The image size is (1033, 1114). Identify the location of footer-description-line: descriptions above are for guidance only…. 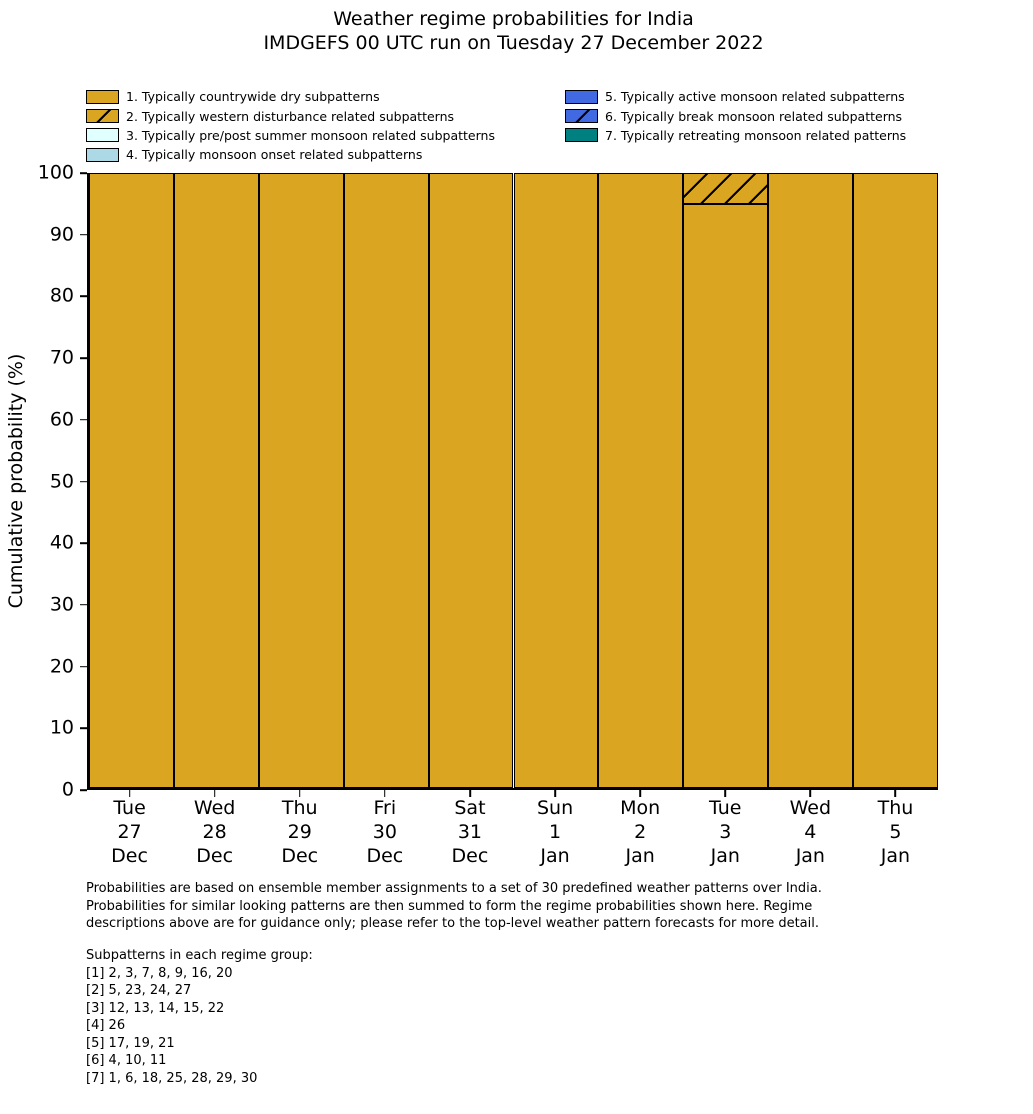
(452, 923).